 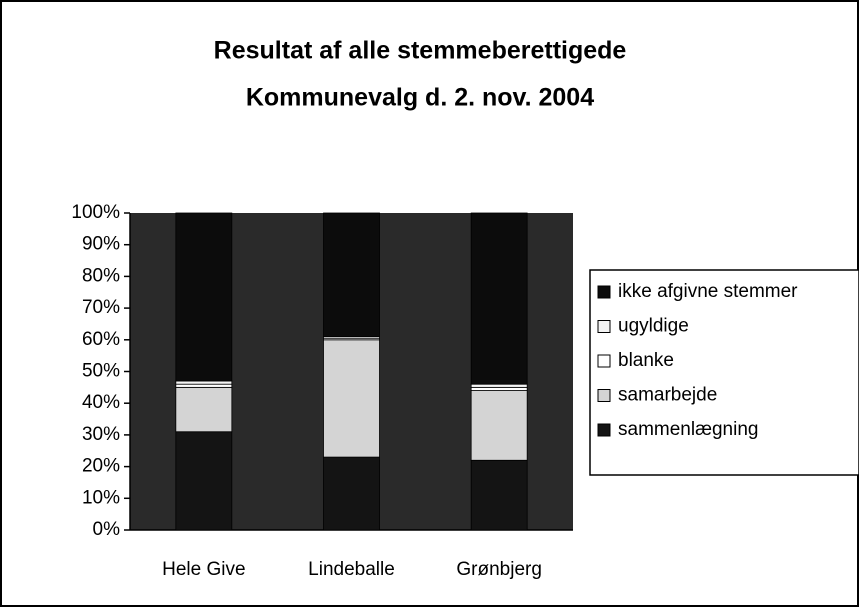 What do you see at coordinates (101, 434) in the screenshot?
I see `y-tick-label: 30%` at bounding box center [101, 434].